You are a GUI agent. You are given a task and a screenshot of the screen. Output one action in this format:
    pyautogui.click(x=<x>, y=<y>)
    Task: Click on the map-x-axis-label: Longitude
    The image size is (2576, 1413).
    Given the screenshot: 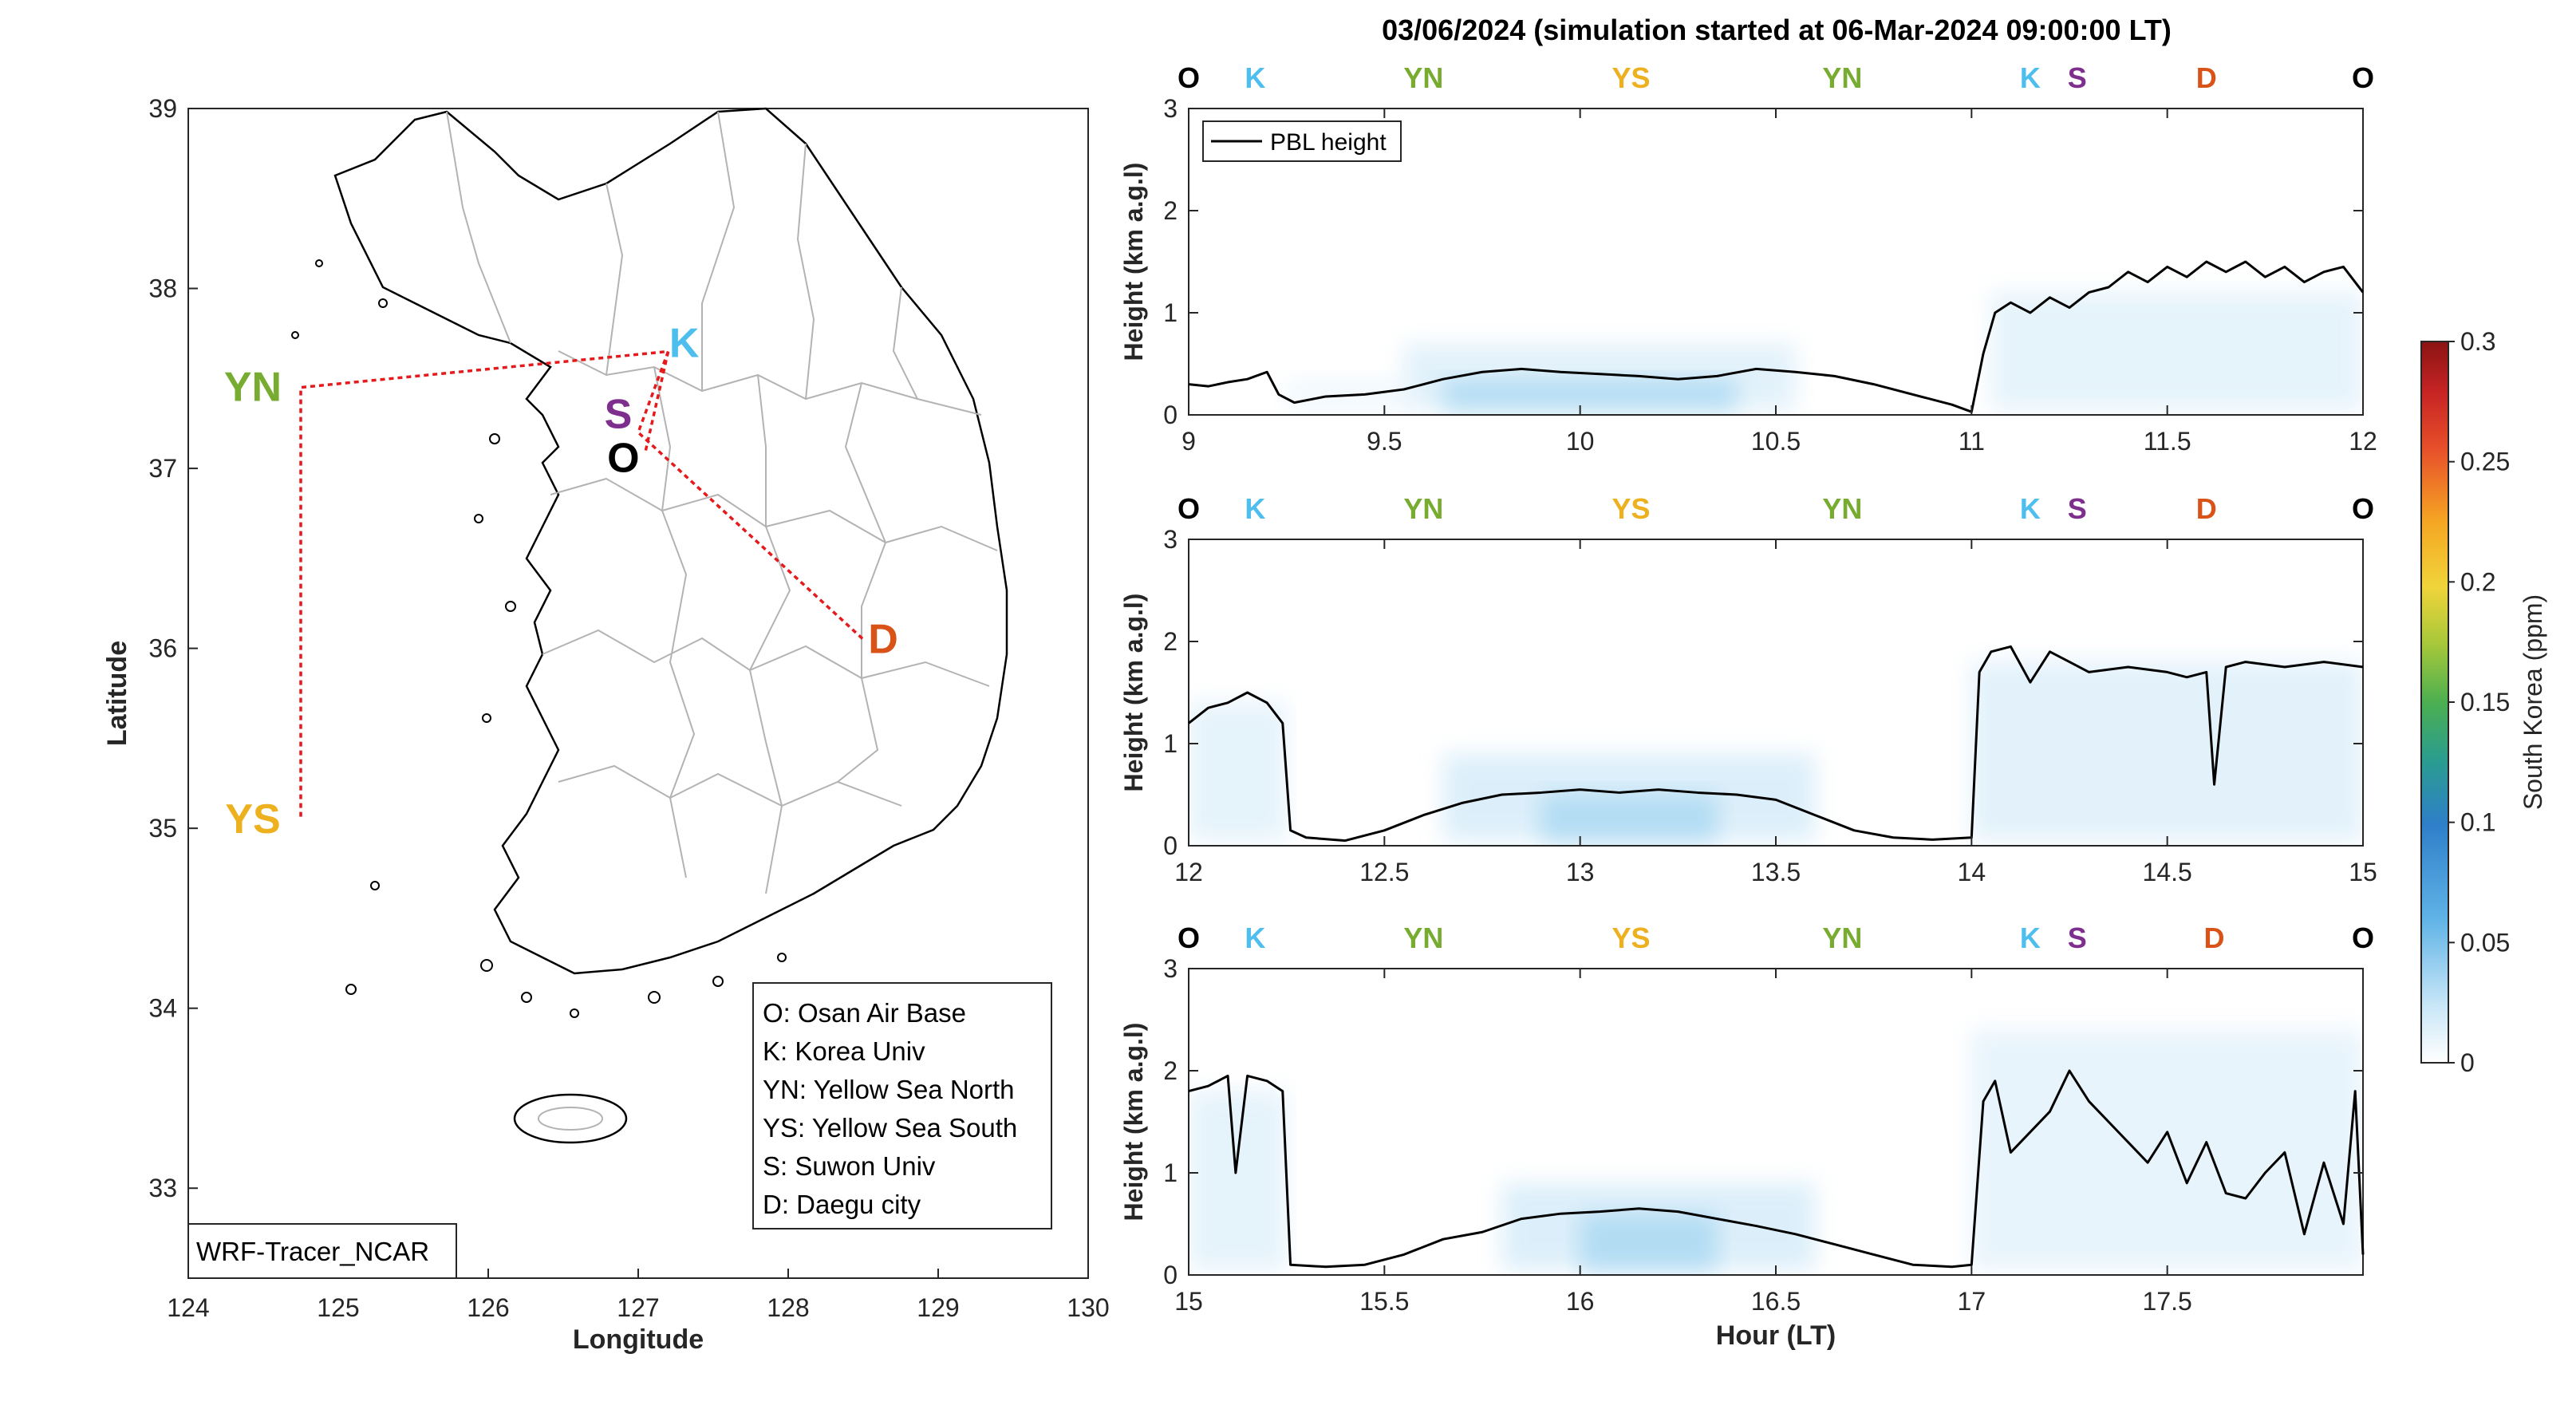 What is the action you would take?
    pyautogui.click(x=639, y=1339)
    